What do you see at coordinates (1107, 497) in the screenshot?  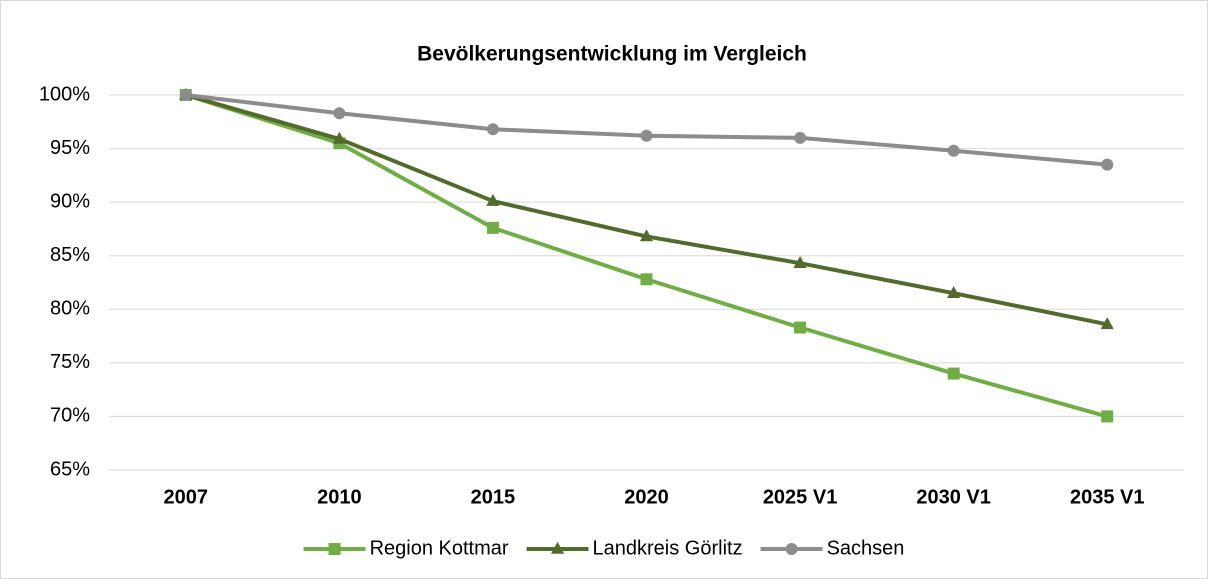 I see `x-tick-label: 2035 V1` at bounding box center [1107, 497].